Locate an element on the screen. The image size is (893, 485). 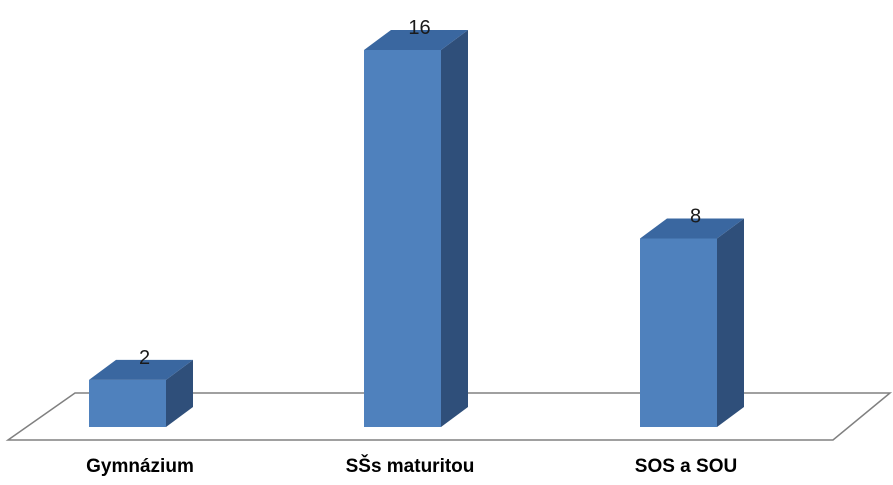
category-label: SŠs maturitou is located at coordinates (410, 466).